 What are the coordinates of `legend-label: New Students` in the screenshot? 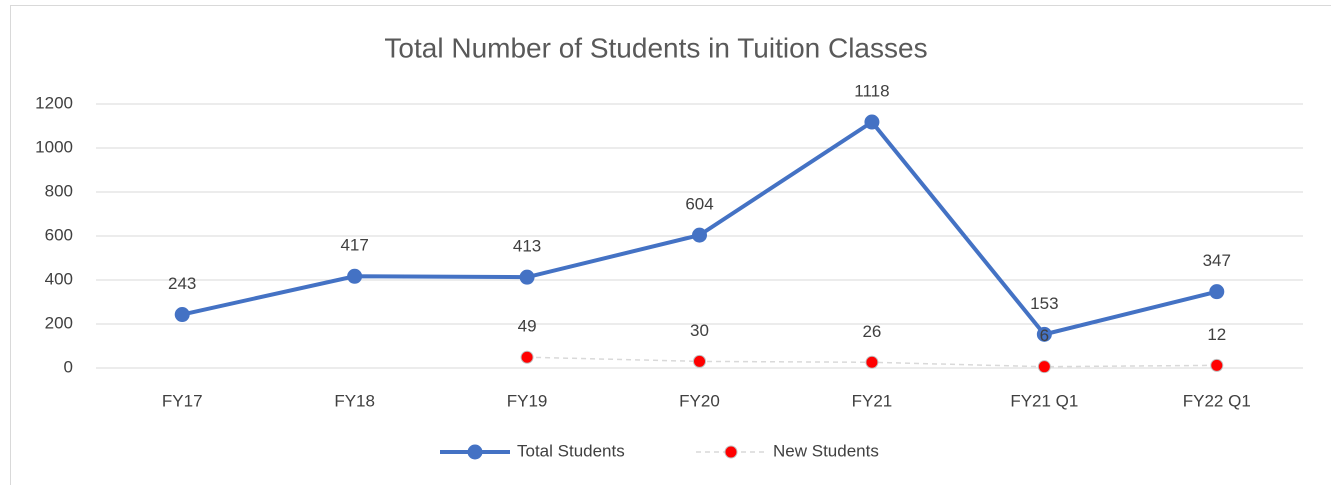 It's located at (826, 450).